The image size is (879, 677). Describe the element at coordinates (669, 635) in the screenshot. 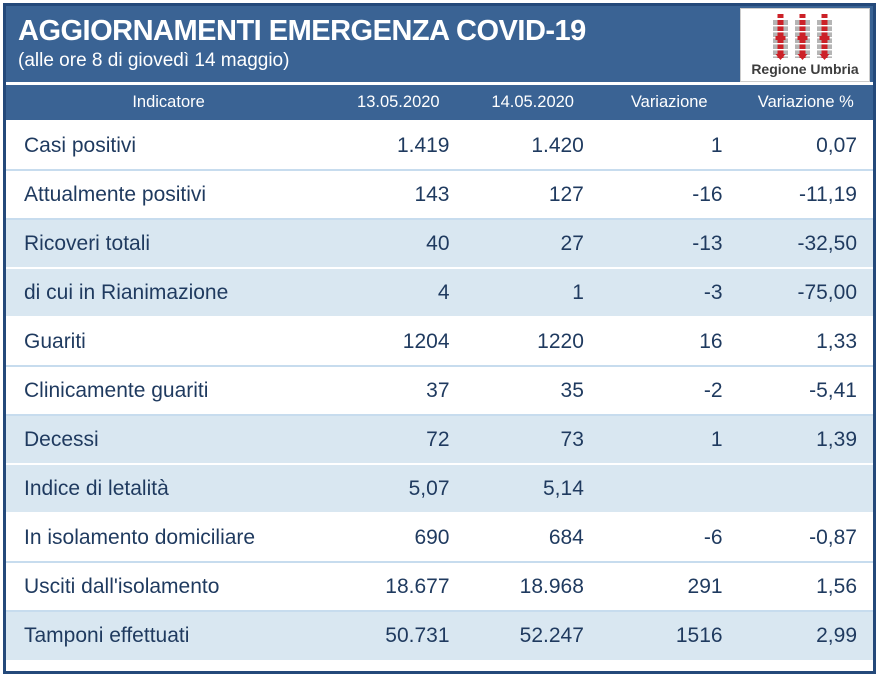

I see `value-cell: 1516` at that location.